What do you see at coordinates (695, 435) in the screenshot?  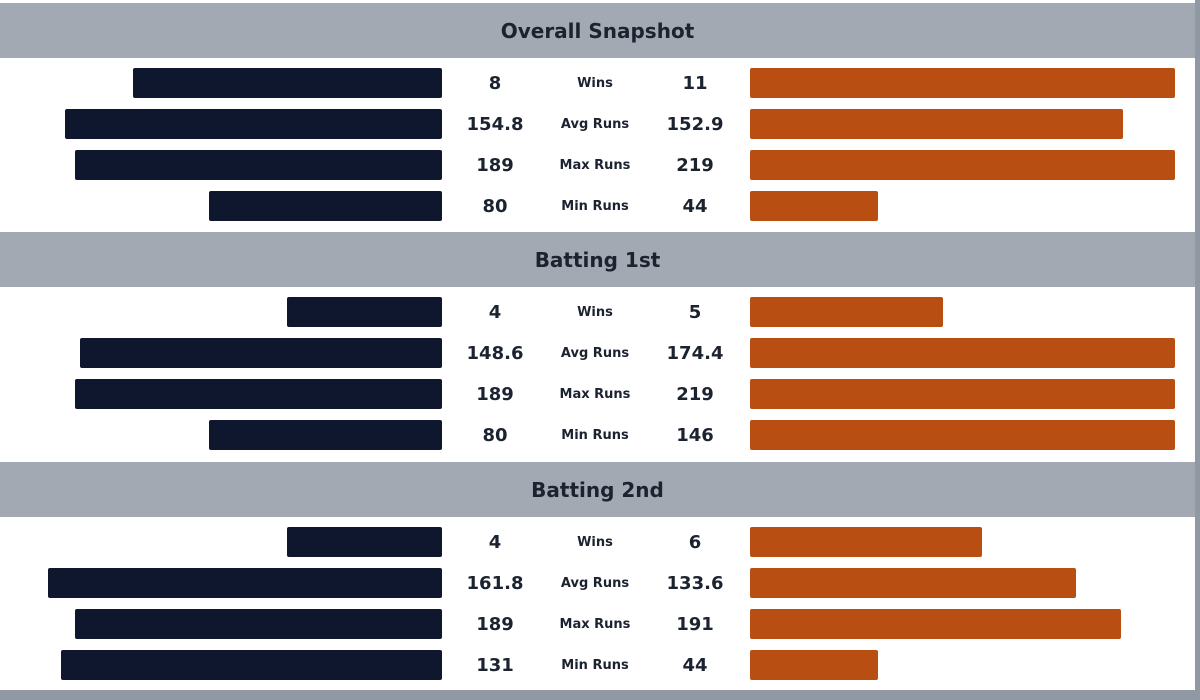 I see `right-team-value: 146` at bounding box center [695, 435].